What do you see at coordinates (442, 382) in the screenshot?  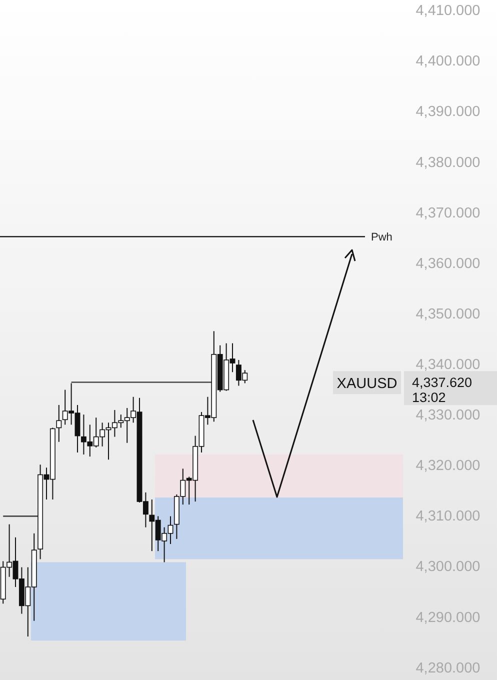 I see `text: 4,337.620` at bounding box center [442, 382].